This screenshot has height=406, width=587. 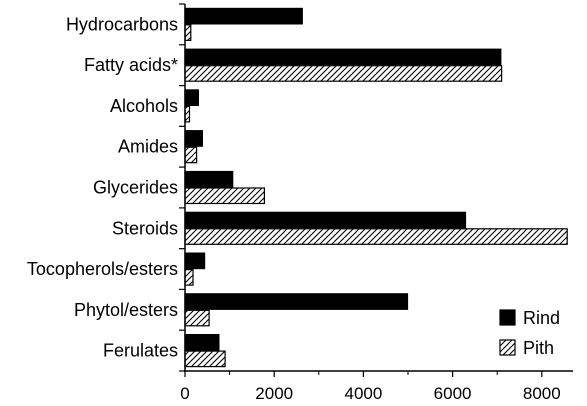 I want to click on legend-label-rind: Rind, so click(x=541, y=318).